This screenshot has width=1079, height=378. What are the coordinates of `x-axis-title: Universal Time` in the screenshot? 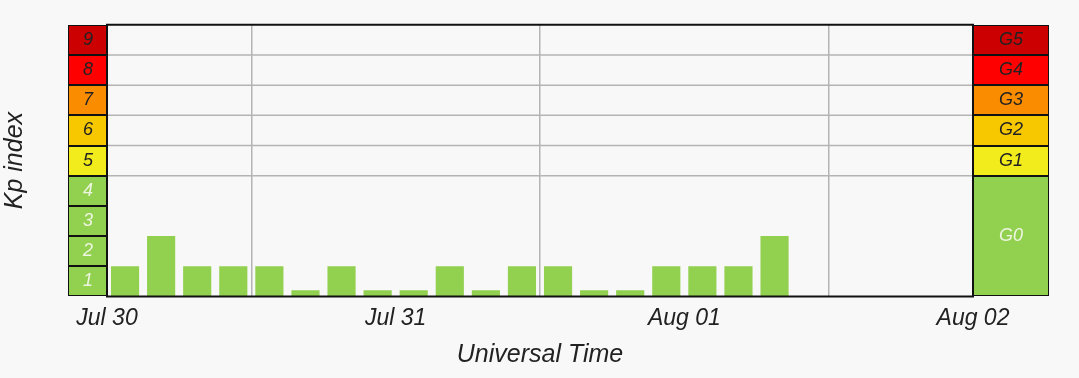 It's located at (540, 352).